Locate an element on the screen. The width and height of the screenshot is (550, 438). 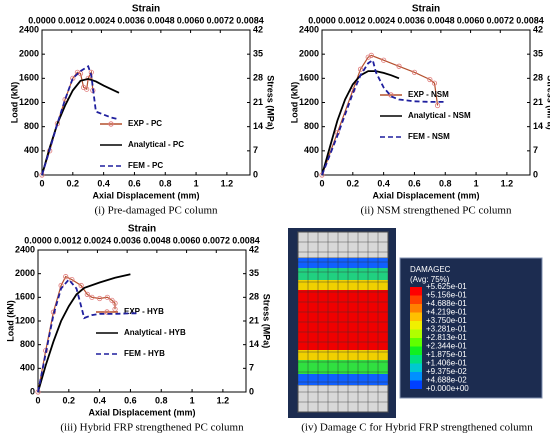
legend-label: +4.688e-01 is located at coordinates (446, 303).